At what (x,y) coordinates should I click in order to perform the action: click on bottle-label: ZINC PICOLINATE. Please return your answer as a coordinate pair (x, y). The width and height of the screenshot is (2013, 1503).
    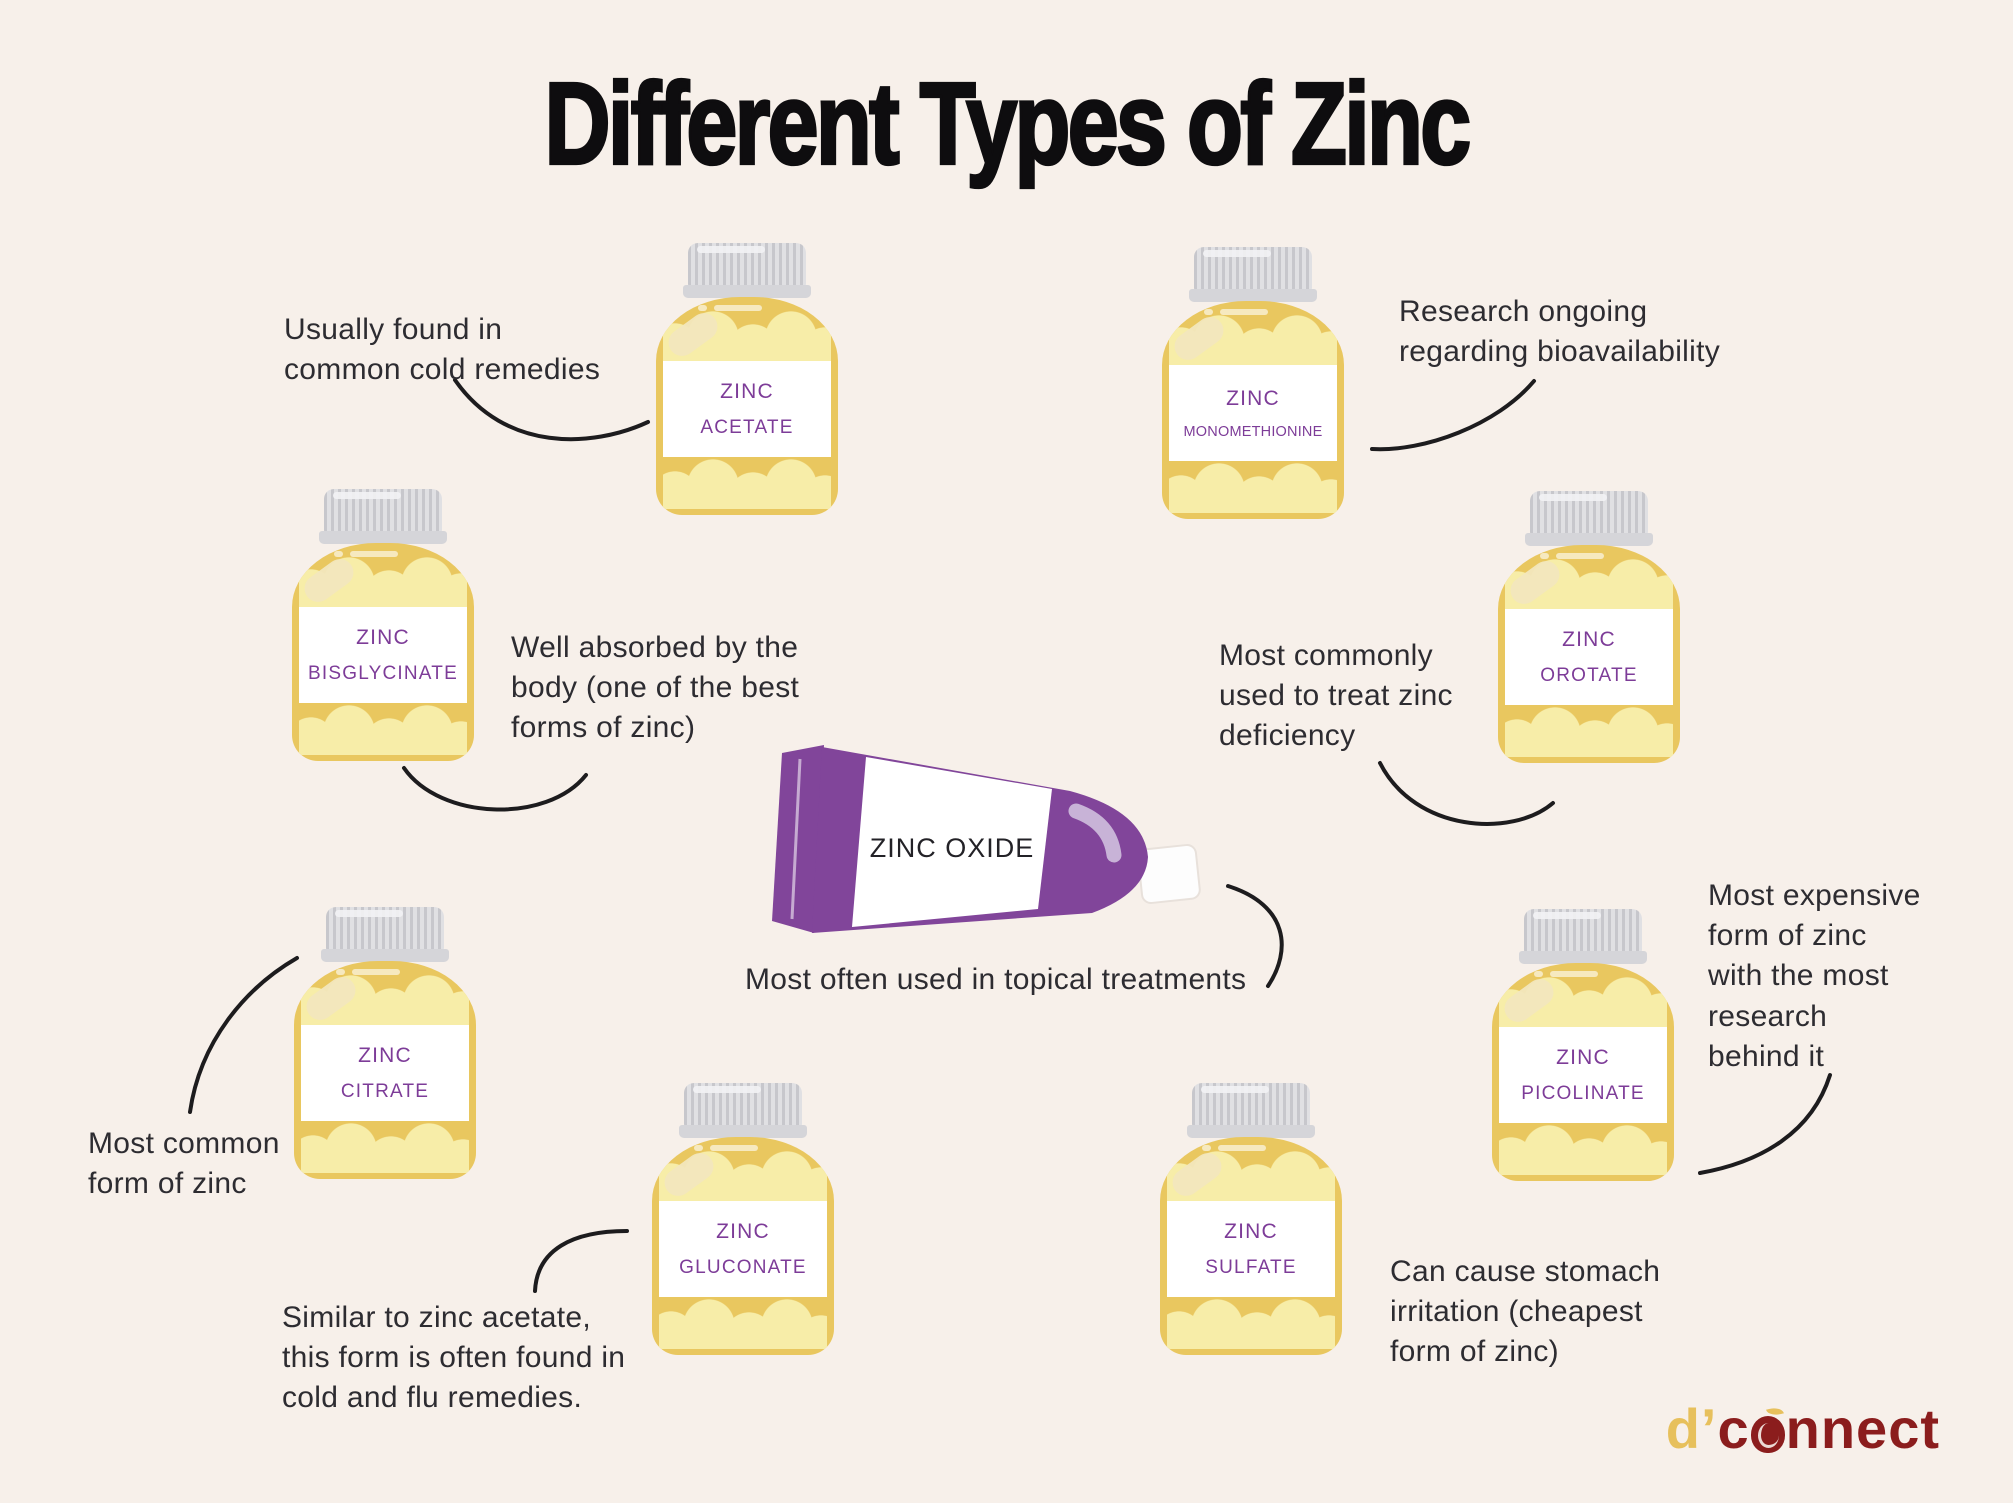
    Looking at the image, I should click on (1583, 1075).